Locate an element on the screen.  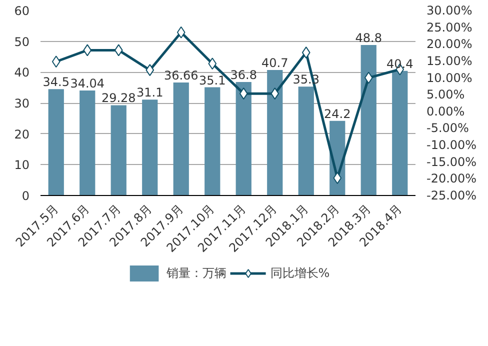
data-label: 48.8 is located at coordinates (368, 38).